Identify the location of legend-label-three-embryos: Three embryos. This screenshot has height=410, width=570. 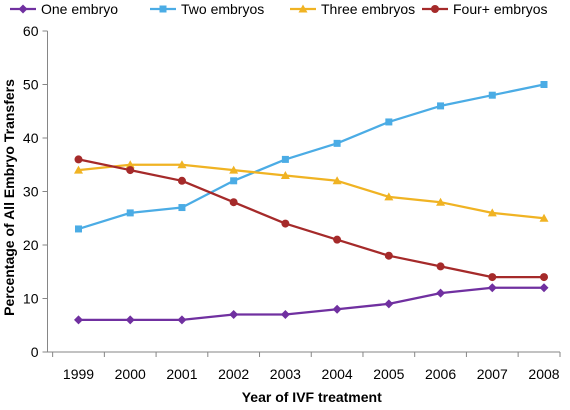
(368, 9).